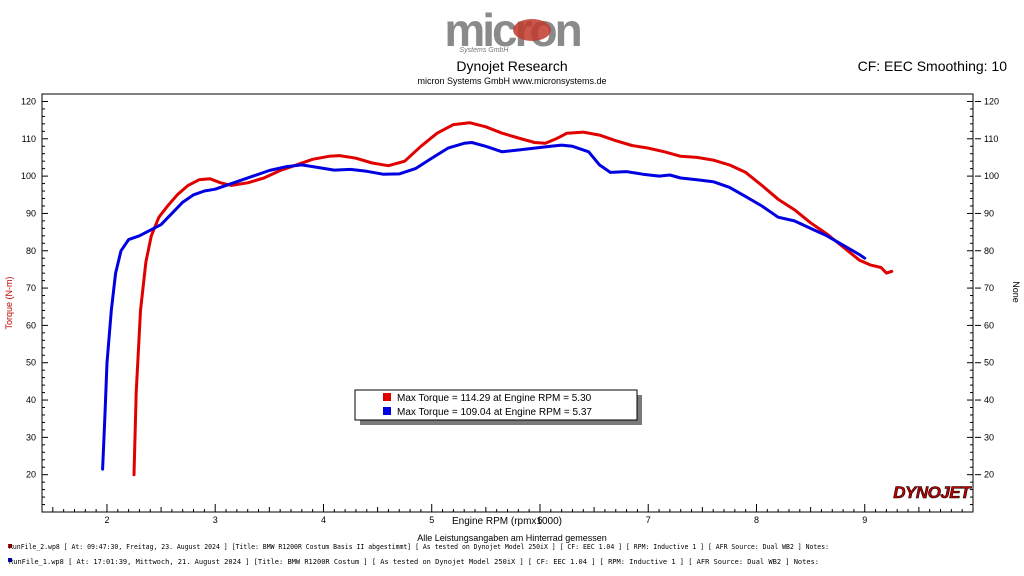 The width and height of the screenshot is (1024, 576). What do you see at coordinates (989, 251) in the screenshot?
I see `y-tick-label-right: 80` at bounding box center [989, 251].